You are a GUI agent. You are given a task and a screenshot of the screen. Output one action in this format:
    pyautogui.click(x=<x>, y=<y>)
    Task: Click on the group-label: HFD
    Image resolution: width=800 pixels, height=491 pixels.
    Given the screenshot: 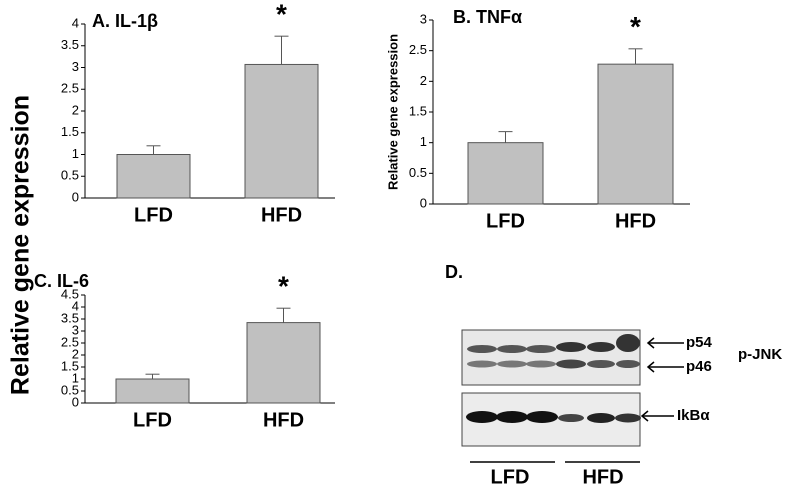 What is the action you would take?
    pyautogui.click(x=602, y=477)
    